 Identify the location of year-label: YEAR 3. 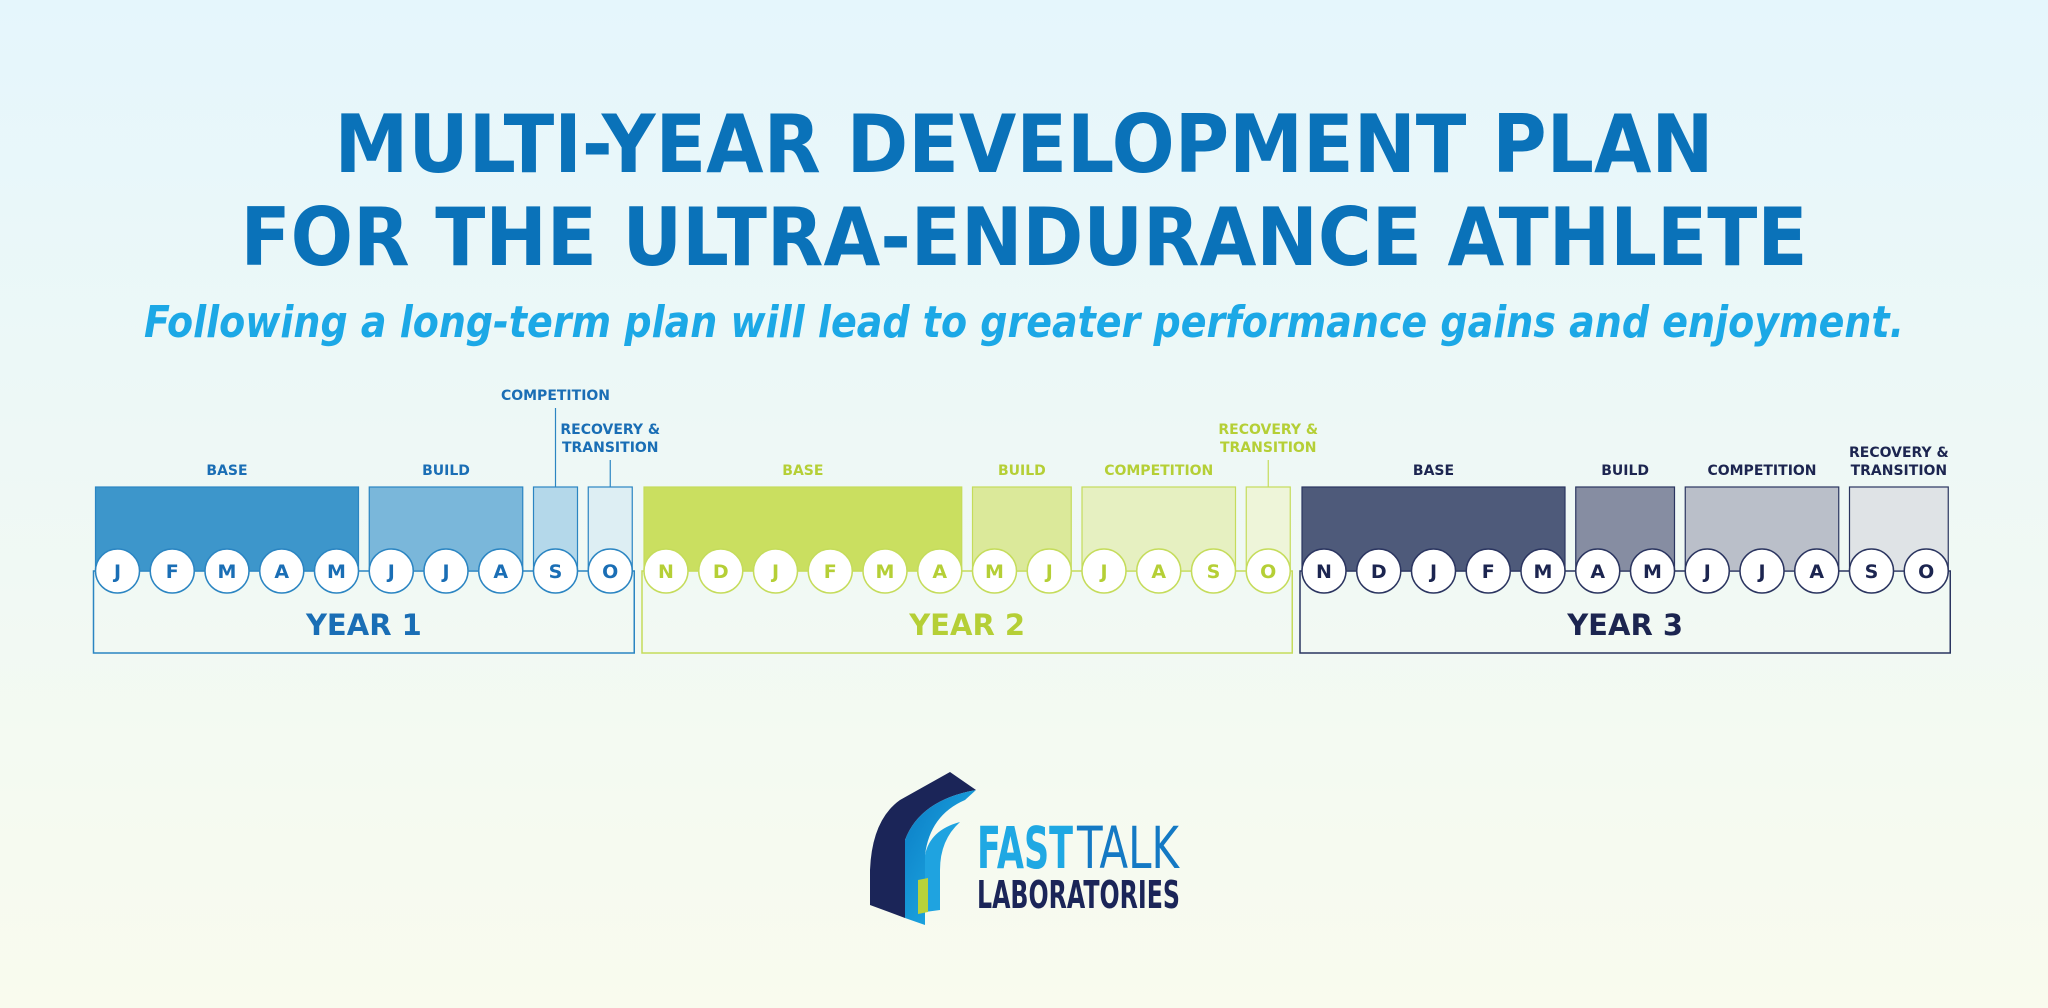
(1624, 625).